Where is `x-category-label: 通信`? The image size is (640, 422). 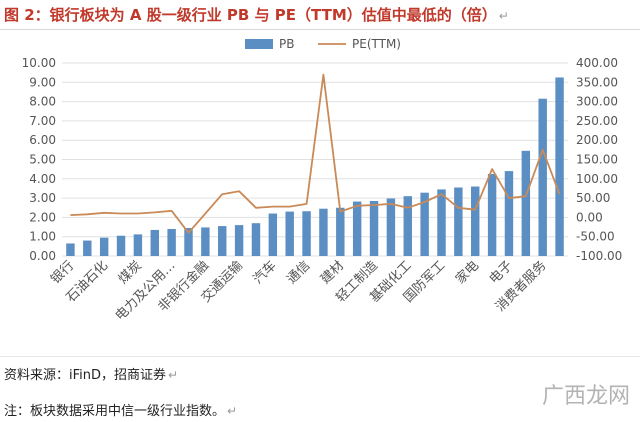
x-category-label: 通信 is located at coordinates (298, 272).